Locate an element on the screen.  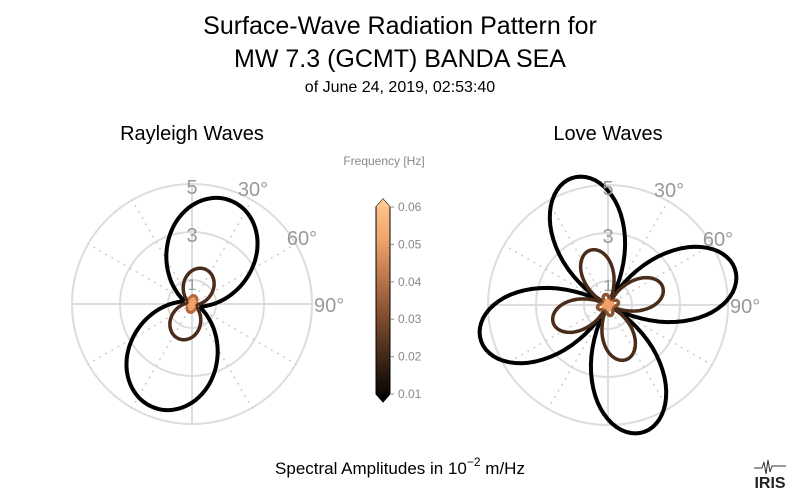
x-axis-label: Spectral Amplitudes in 10−2 m/Hz is located at coordinates (400, 466).